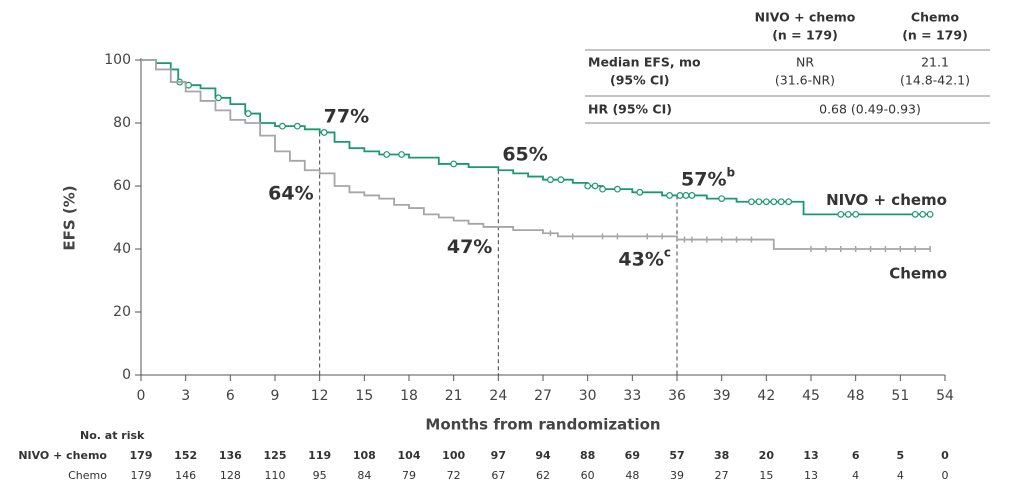  I want to click on risk-count: 67, so click(498, 475).